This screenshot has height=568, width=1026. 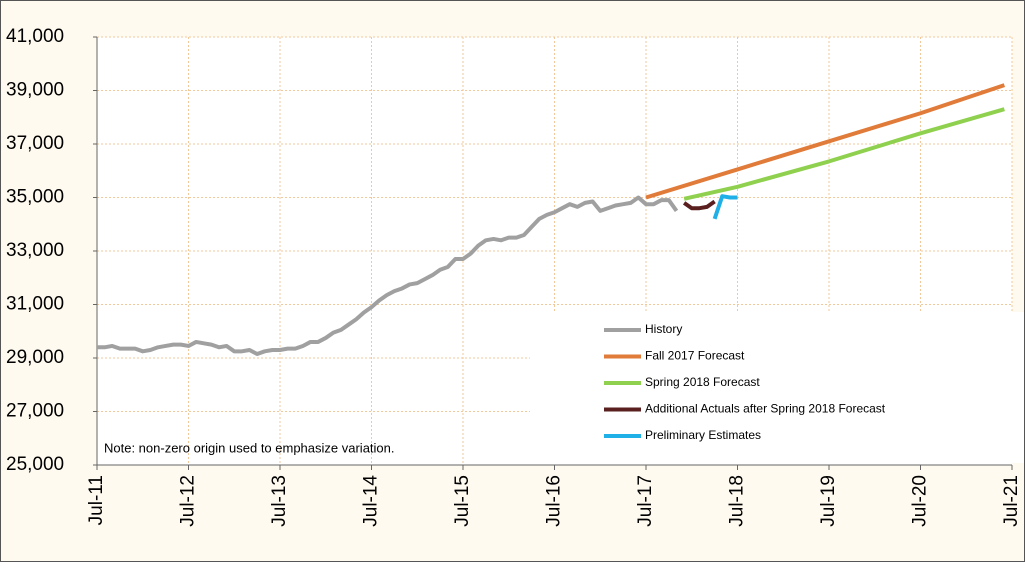 I want to click on y-tick-label: 35,000, so click(x=35, y=197).